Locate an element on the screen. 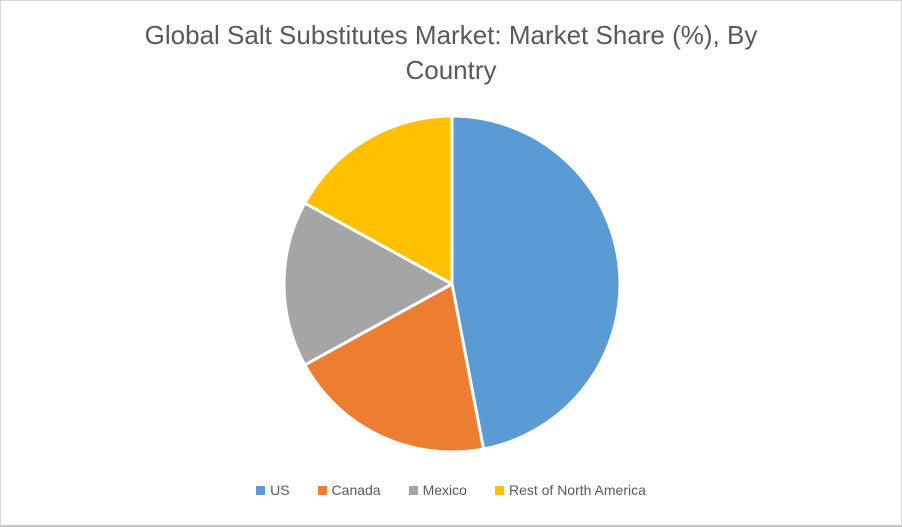 Image resolution: width=902 pixels, height=527 pixels. pie-slice-mexico is located at coordinates (368, 284).